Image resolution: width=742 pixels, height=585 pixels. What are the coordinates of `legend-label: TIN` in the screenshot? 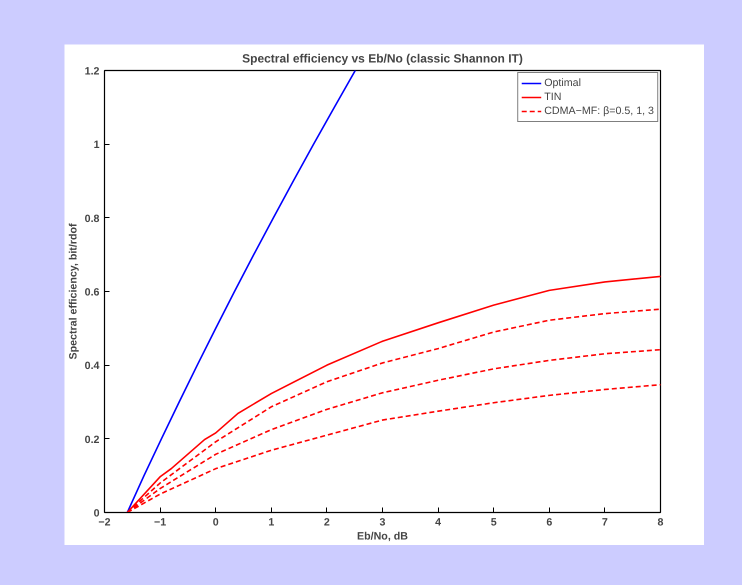 It's located at (553, 97).